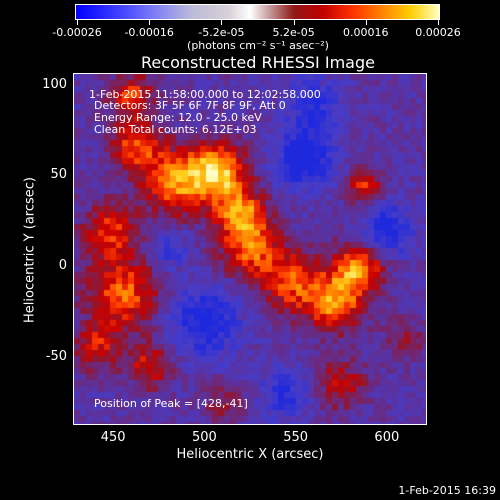  Describe the element at coordinates (387, 437) in the screenshot. I see `x-tick-label: 600` at that location.